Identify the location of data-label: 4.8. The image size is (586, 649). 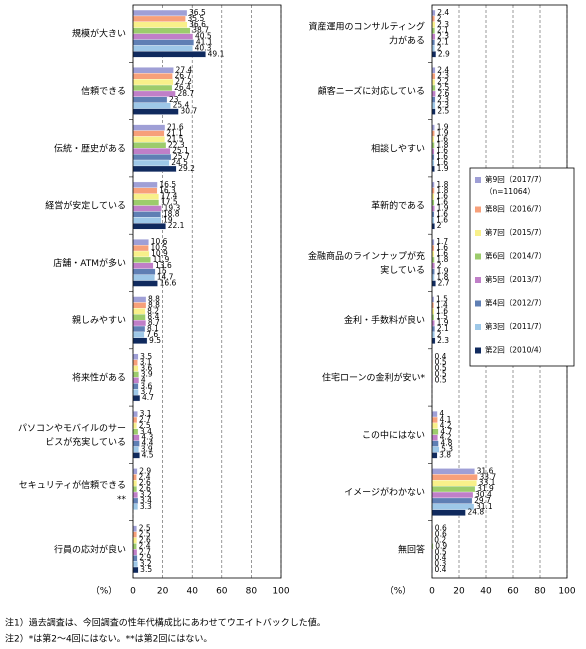
(446, 443).